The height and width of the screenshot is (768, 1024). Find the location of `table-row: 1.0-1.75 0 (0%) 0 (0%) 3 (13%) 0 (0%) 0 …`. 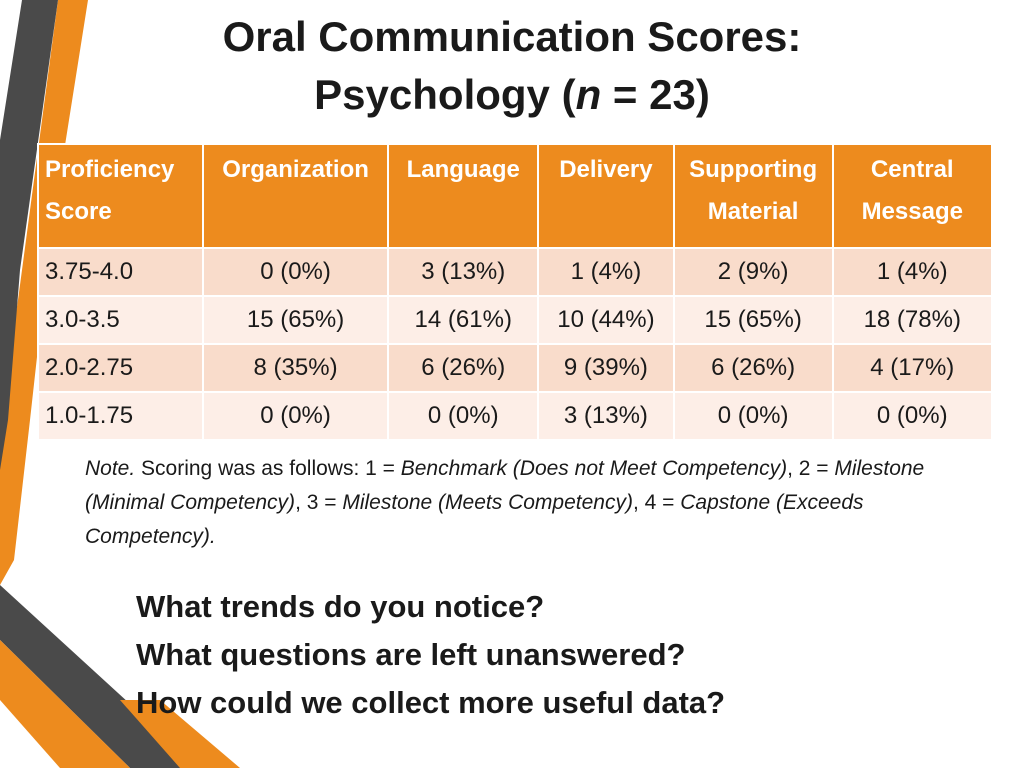

table-row: 1.0-1.75 0 (0%) 0 (0%) 3 (13%) 0 (0%) 0 … is located at coordinates (515, 416).